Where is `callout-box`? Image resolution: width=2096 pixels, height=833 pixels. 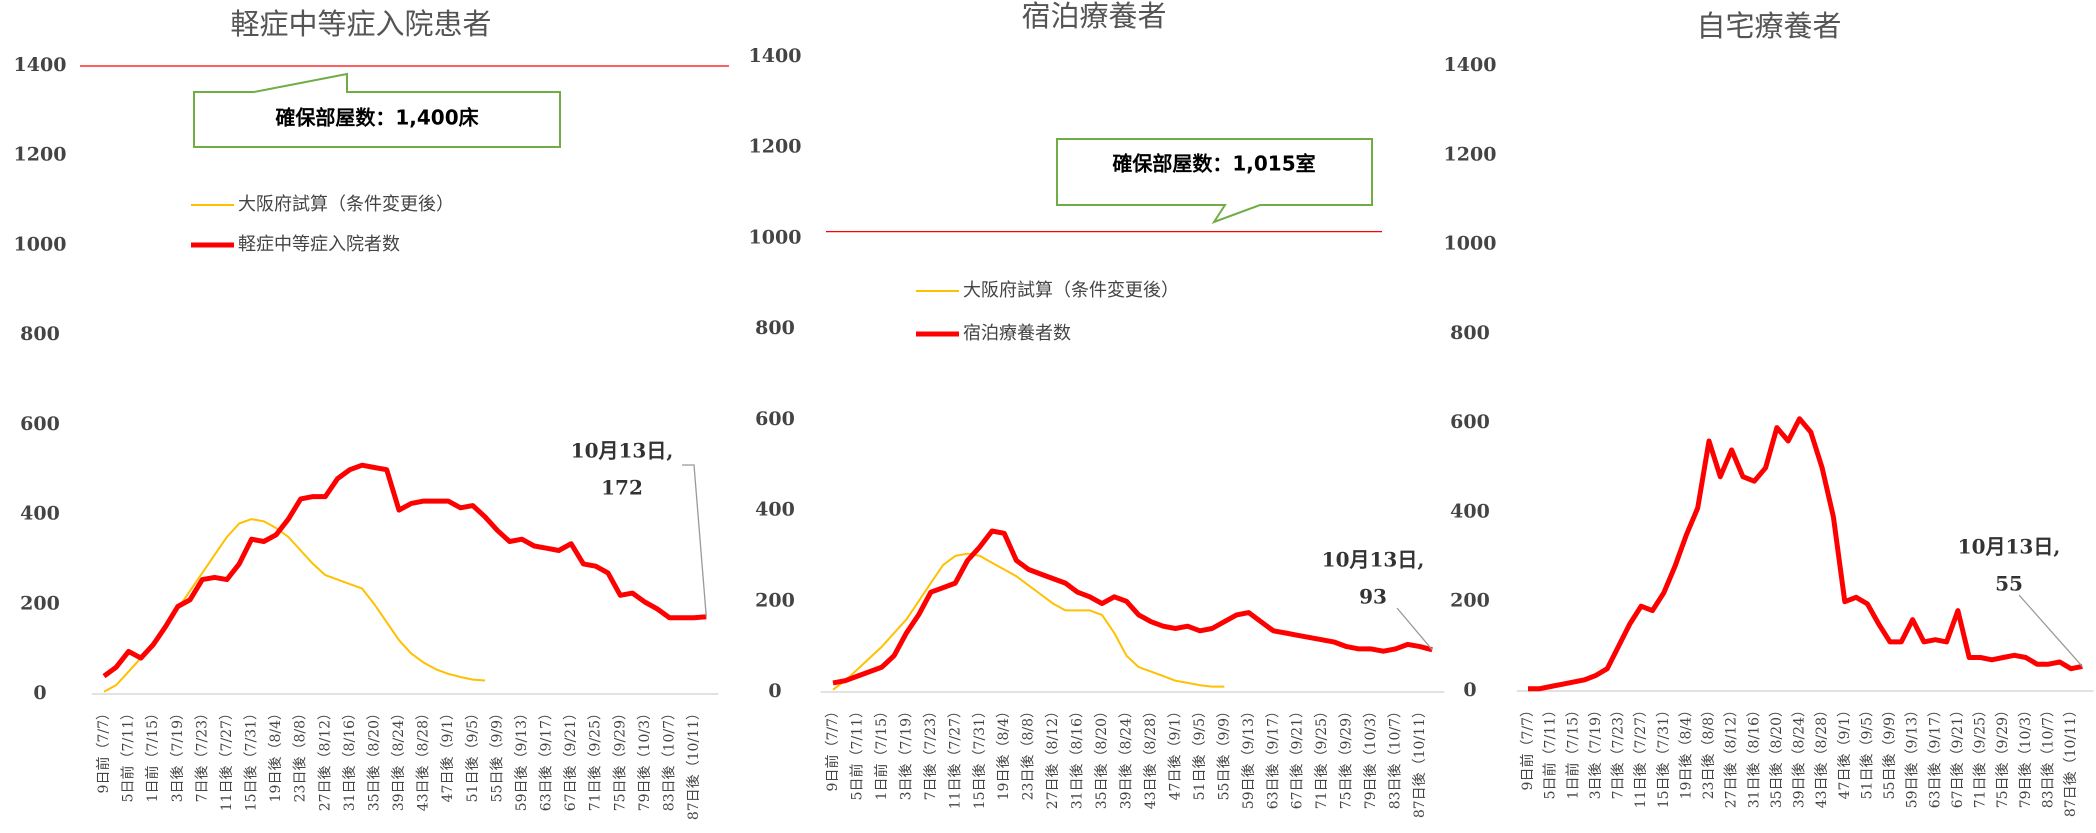
callout-box is located at coordinates (377, 110).